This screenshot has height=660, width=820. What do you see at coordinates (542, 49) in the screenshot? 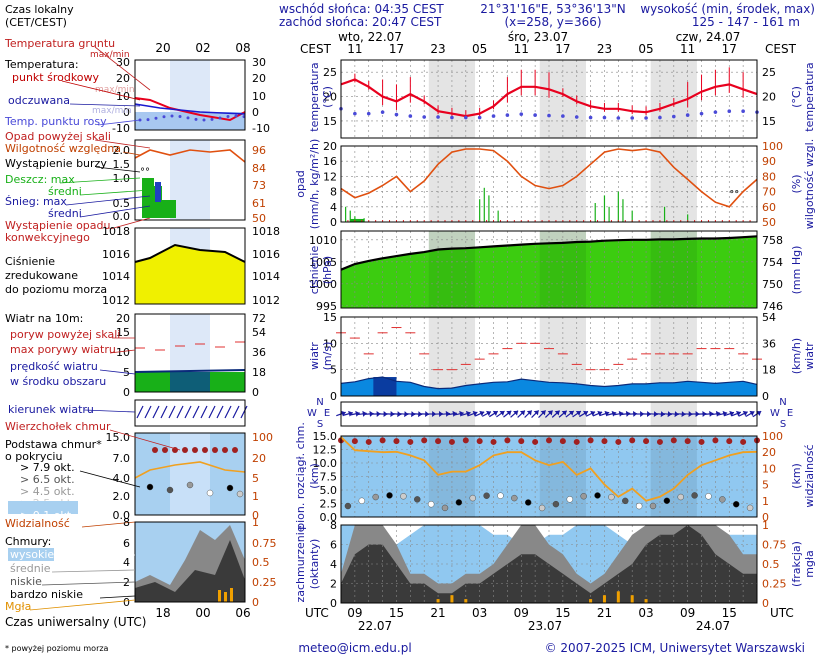
I see `cest-tick-labels: 11 17 23 05 11 17 23 05 11 17` at bounding box center [542, 49].